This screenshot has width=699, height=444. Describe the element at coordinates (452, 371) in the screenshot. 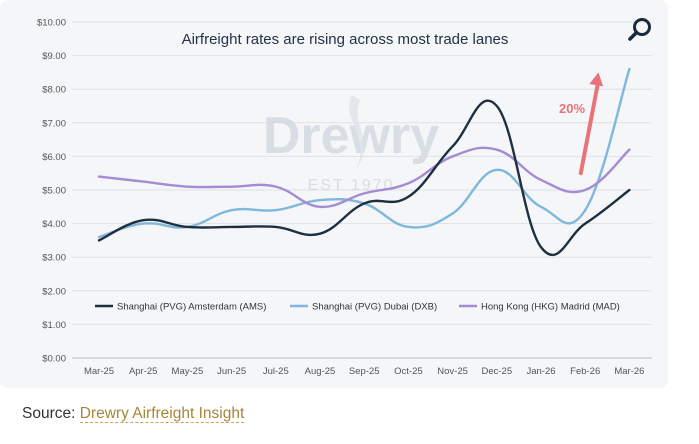

I see `x-tick-label: Nov-25` at that location.